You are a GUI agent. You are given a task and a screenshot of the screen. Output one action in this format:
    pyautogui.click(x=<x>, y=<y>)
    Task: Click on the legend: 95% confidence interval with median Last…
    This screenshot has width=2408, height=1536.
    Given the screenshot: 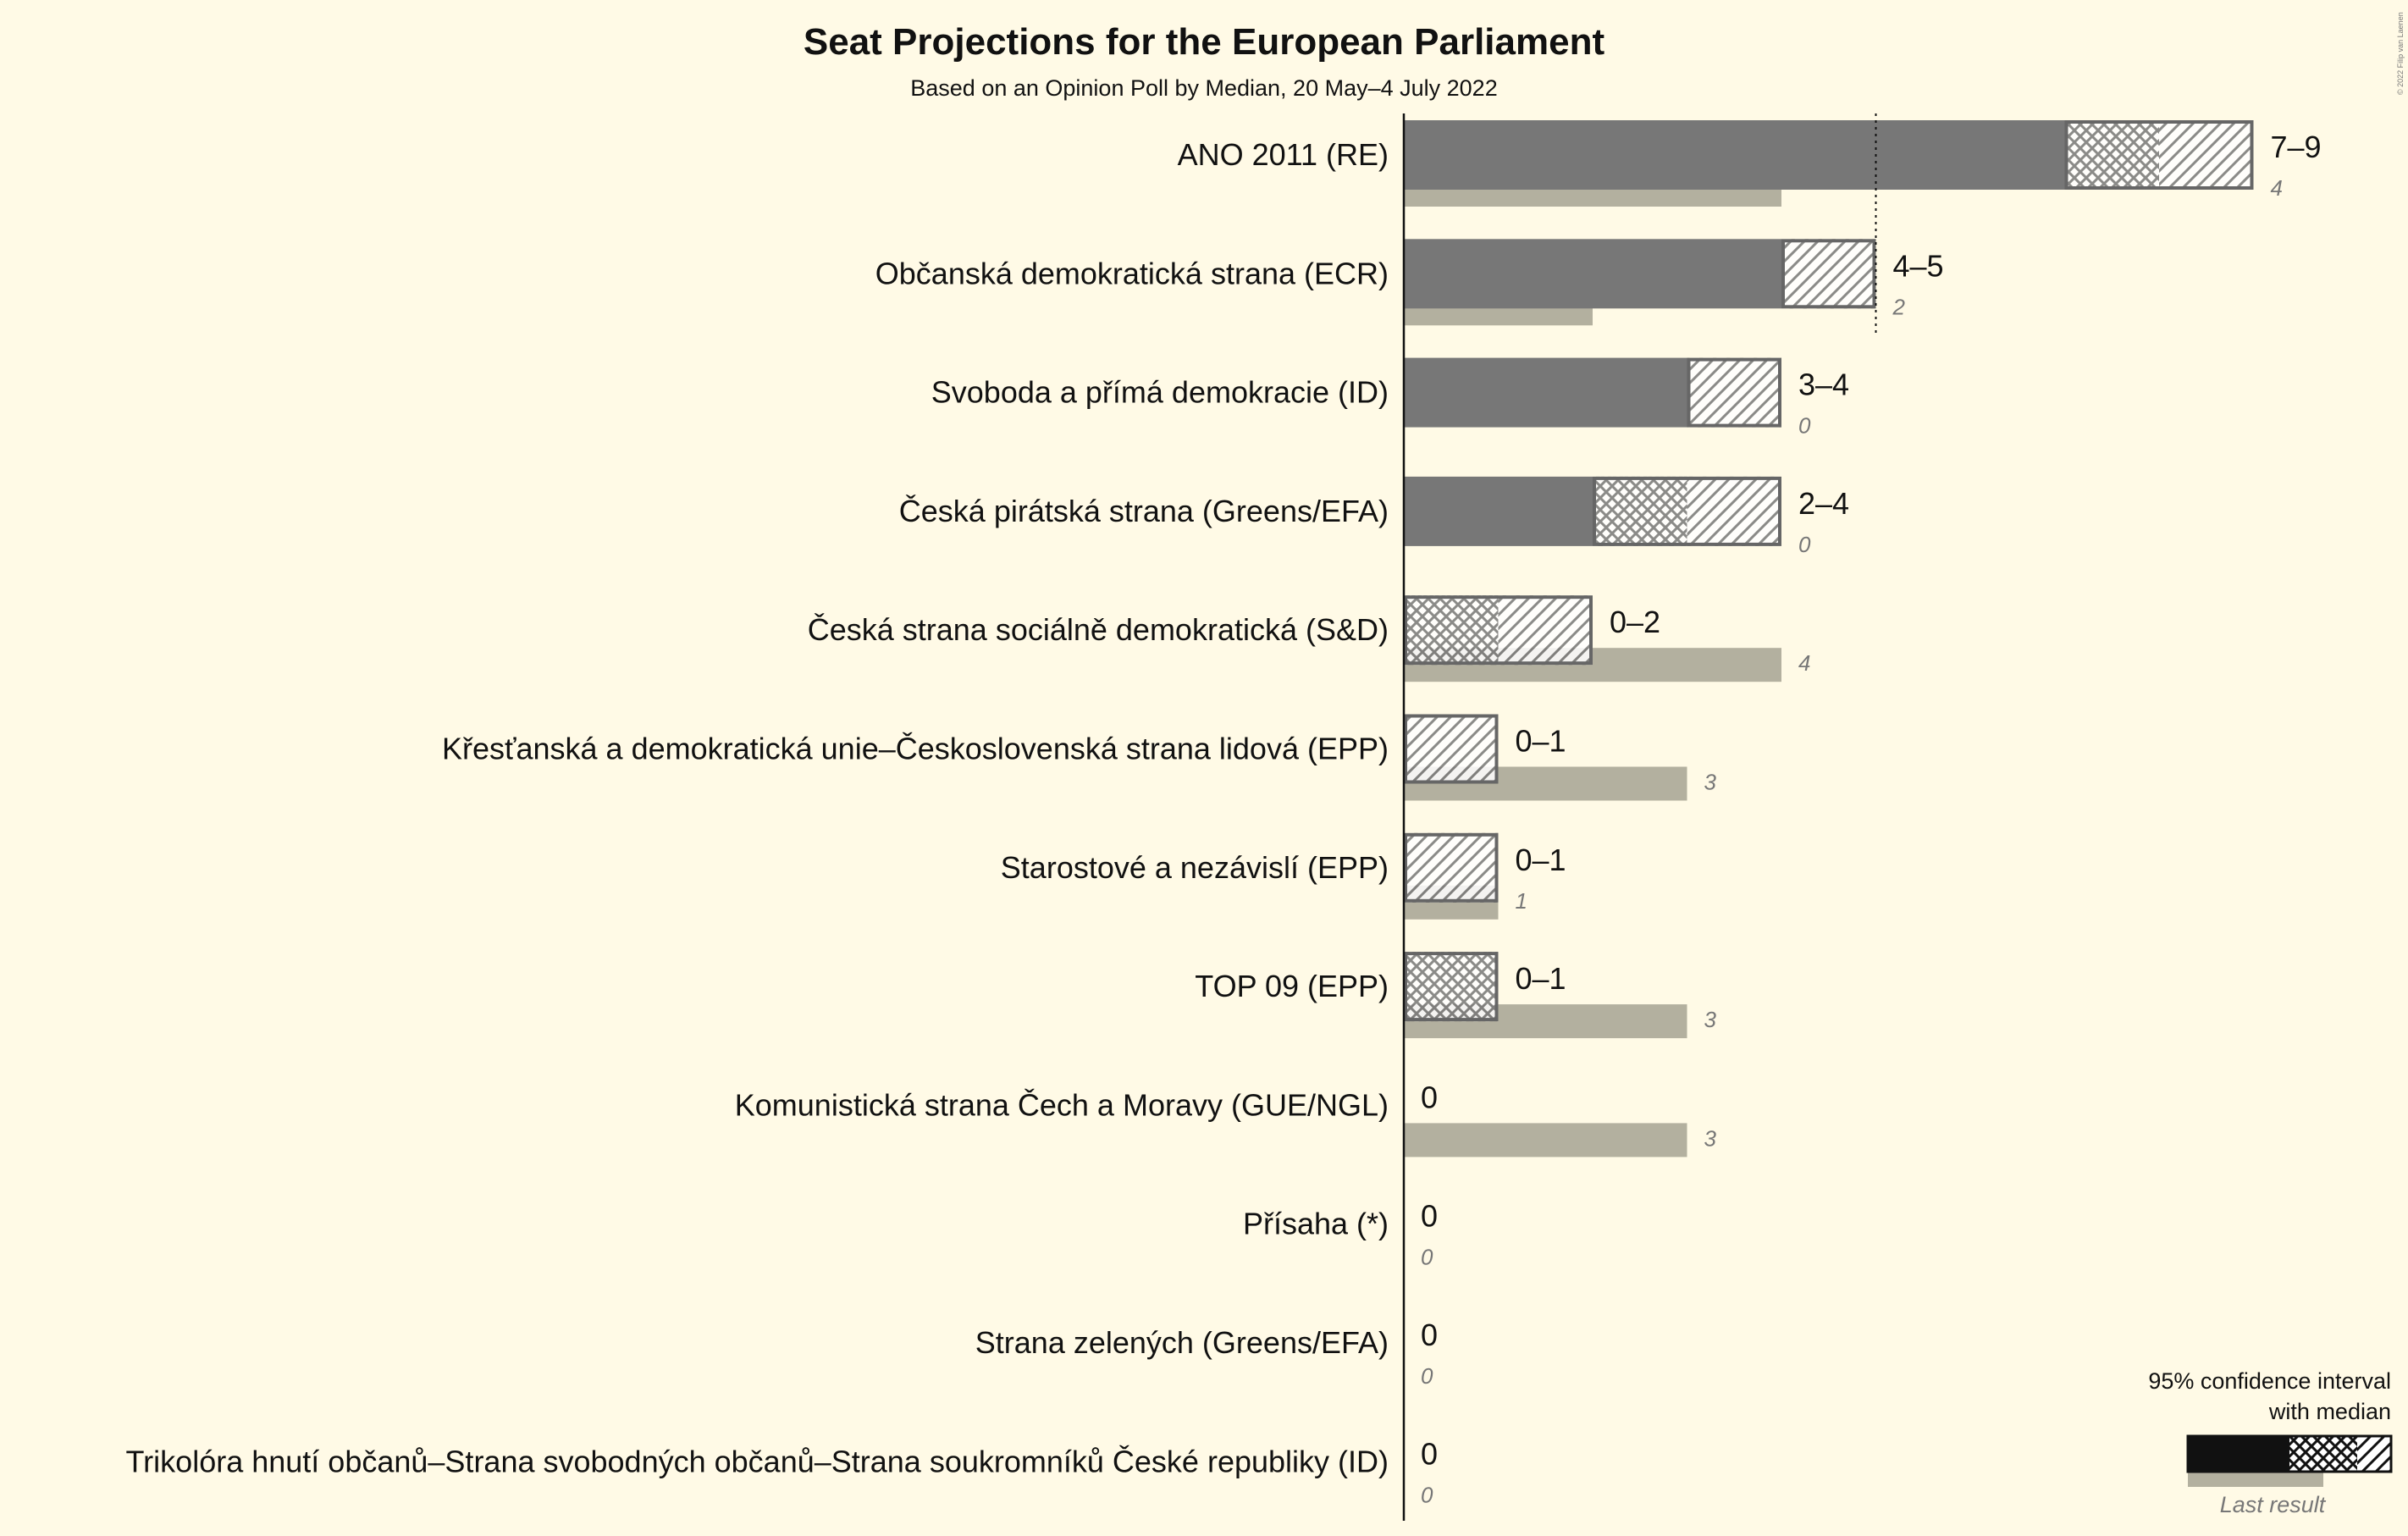 What is the action you would take?
    pyautogui.click(x=2270, y=1442)
    